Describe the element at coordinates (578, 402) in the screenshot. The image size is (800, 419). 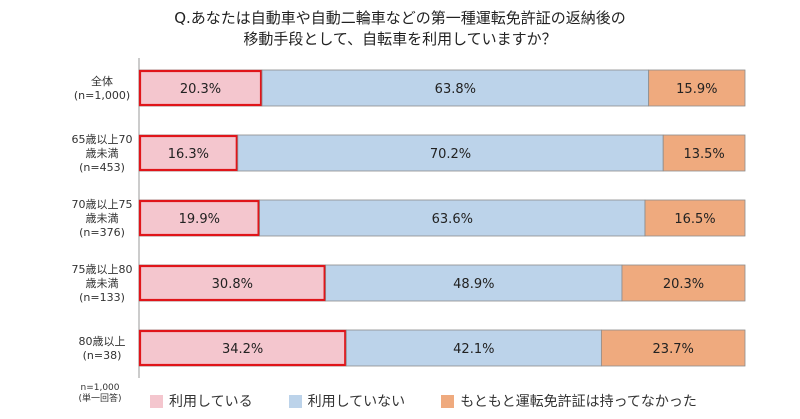
I see `legend-label-no-license: もともと運転免許証は持ってなかった` at that location.